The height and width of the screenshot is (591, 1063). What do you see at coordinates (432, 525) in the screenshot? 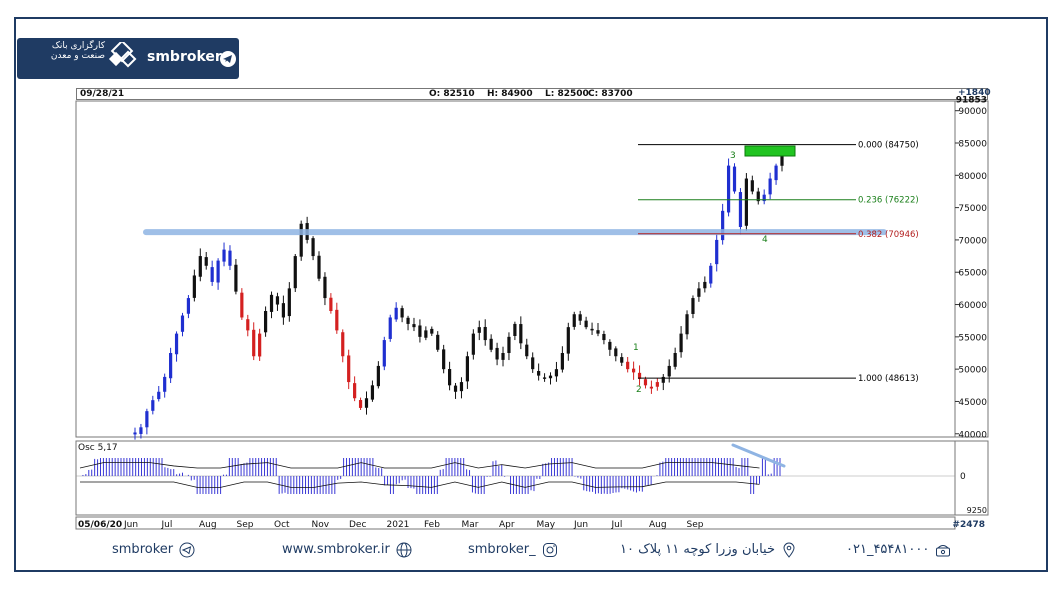
I see `date-tick-label: Feb` at bounding box center [432, 525].